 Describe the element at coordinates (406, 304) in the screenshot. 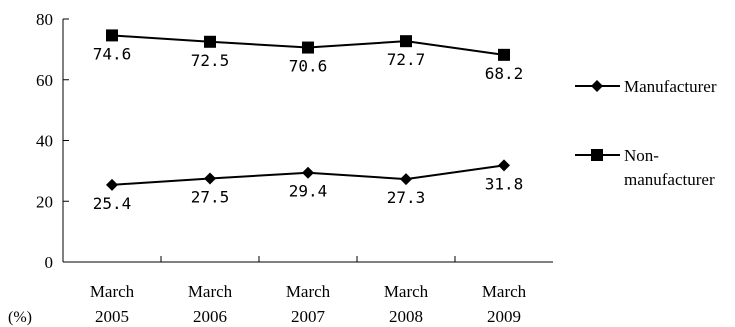

I see `x-tick-label: March 2008` at that location.